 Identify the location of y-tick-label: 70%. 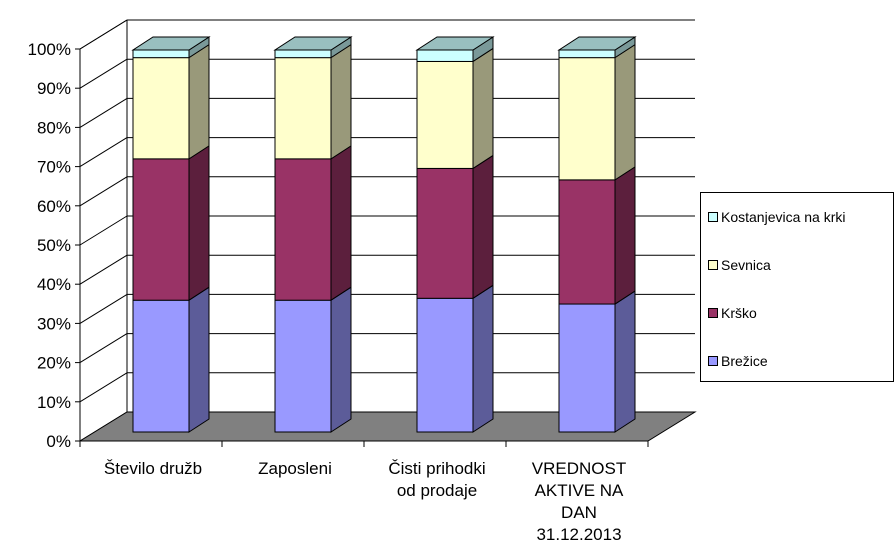
(54, 167).